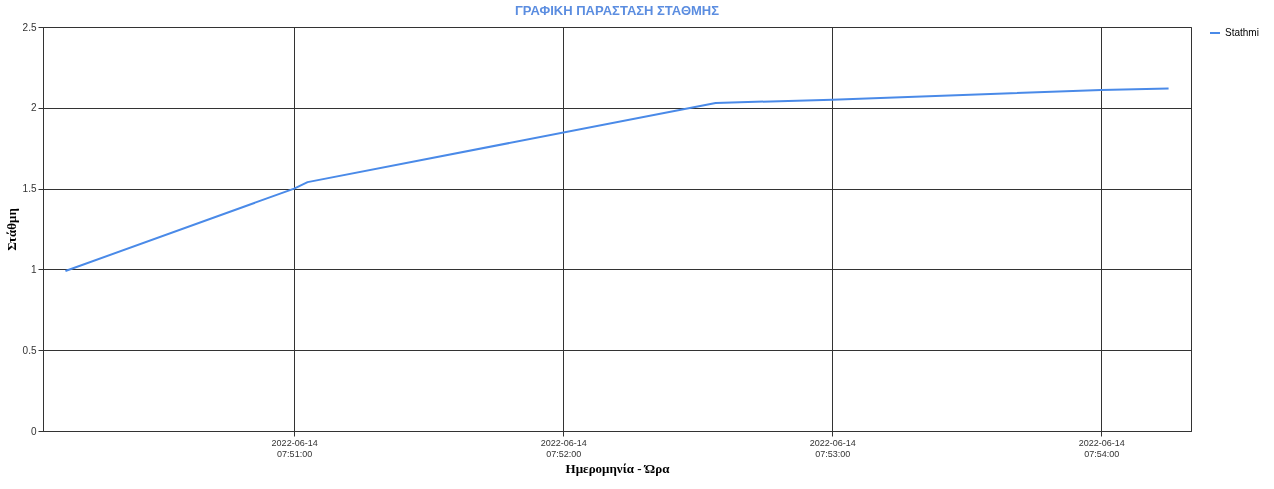 The height and width of the screenshot is (489, 1274). Describe the element at coordinates (294, 448) in the screenshot. I see `x-tick-label: 2022-06-14 07:51:00` at that location.